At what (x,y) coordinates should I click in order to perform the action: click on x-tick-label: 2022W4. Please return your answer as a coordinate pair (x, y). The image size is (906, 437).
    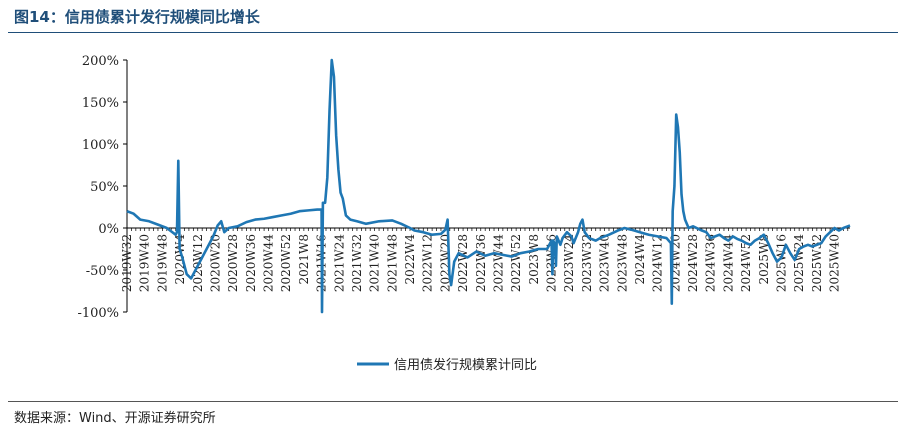
    Looking at the image, I should click on (410, 259).